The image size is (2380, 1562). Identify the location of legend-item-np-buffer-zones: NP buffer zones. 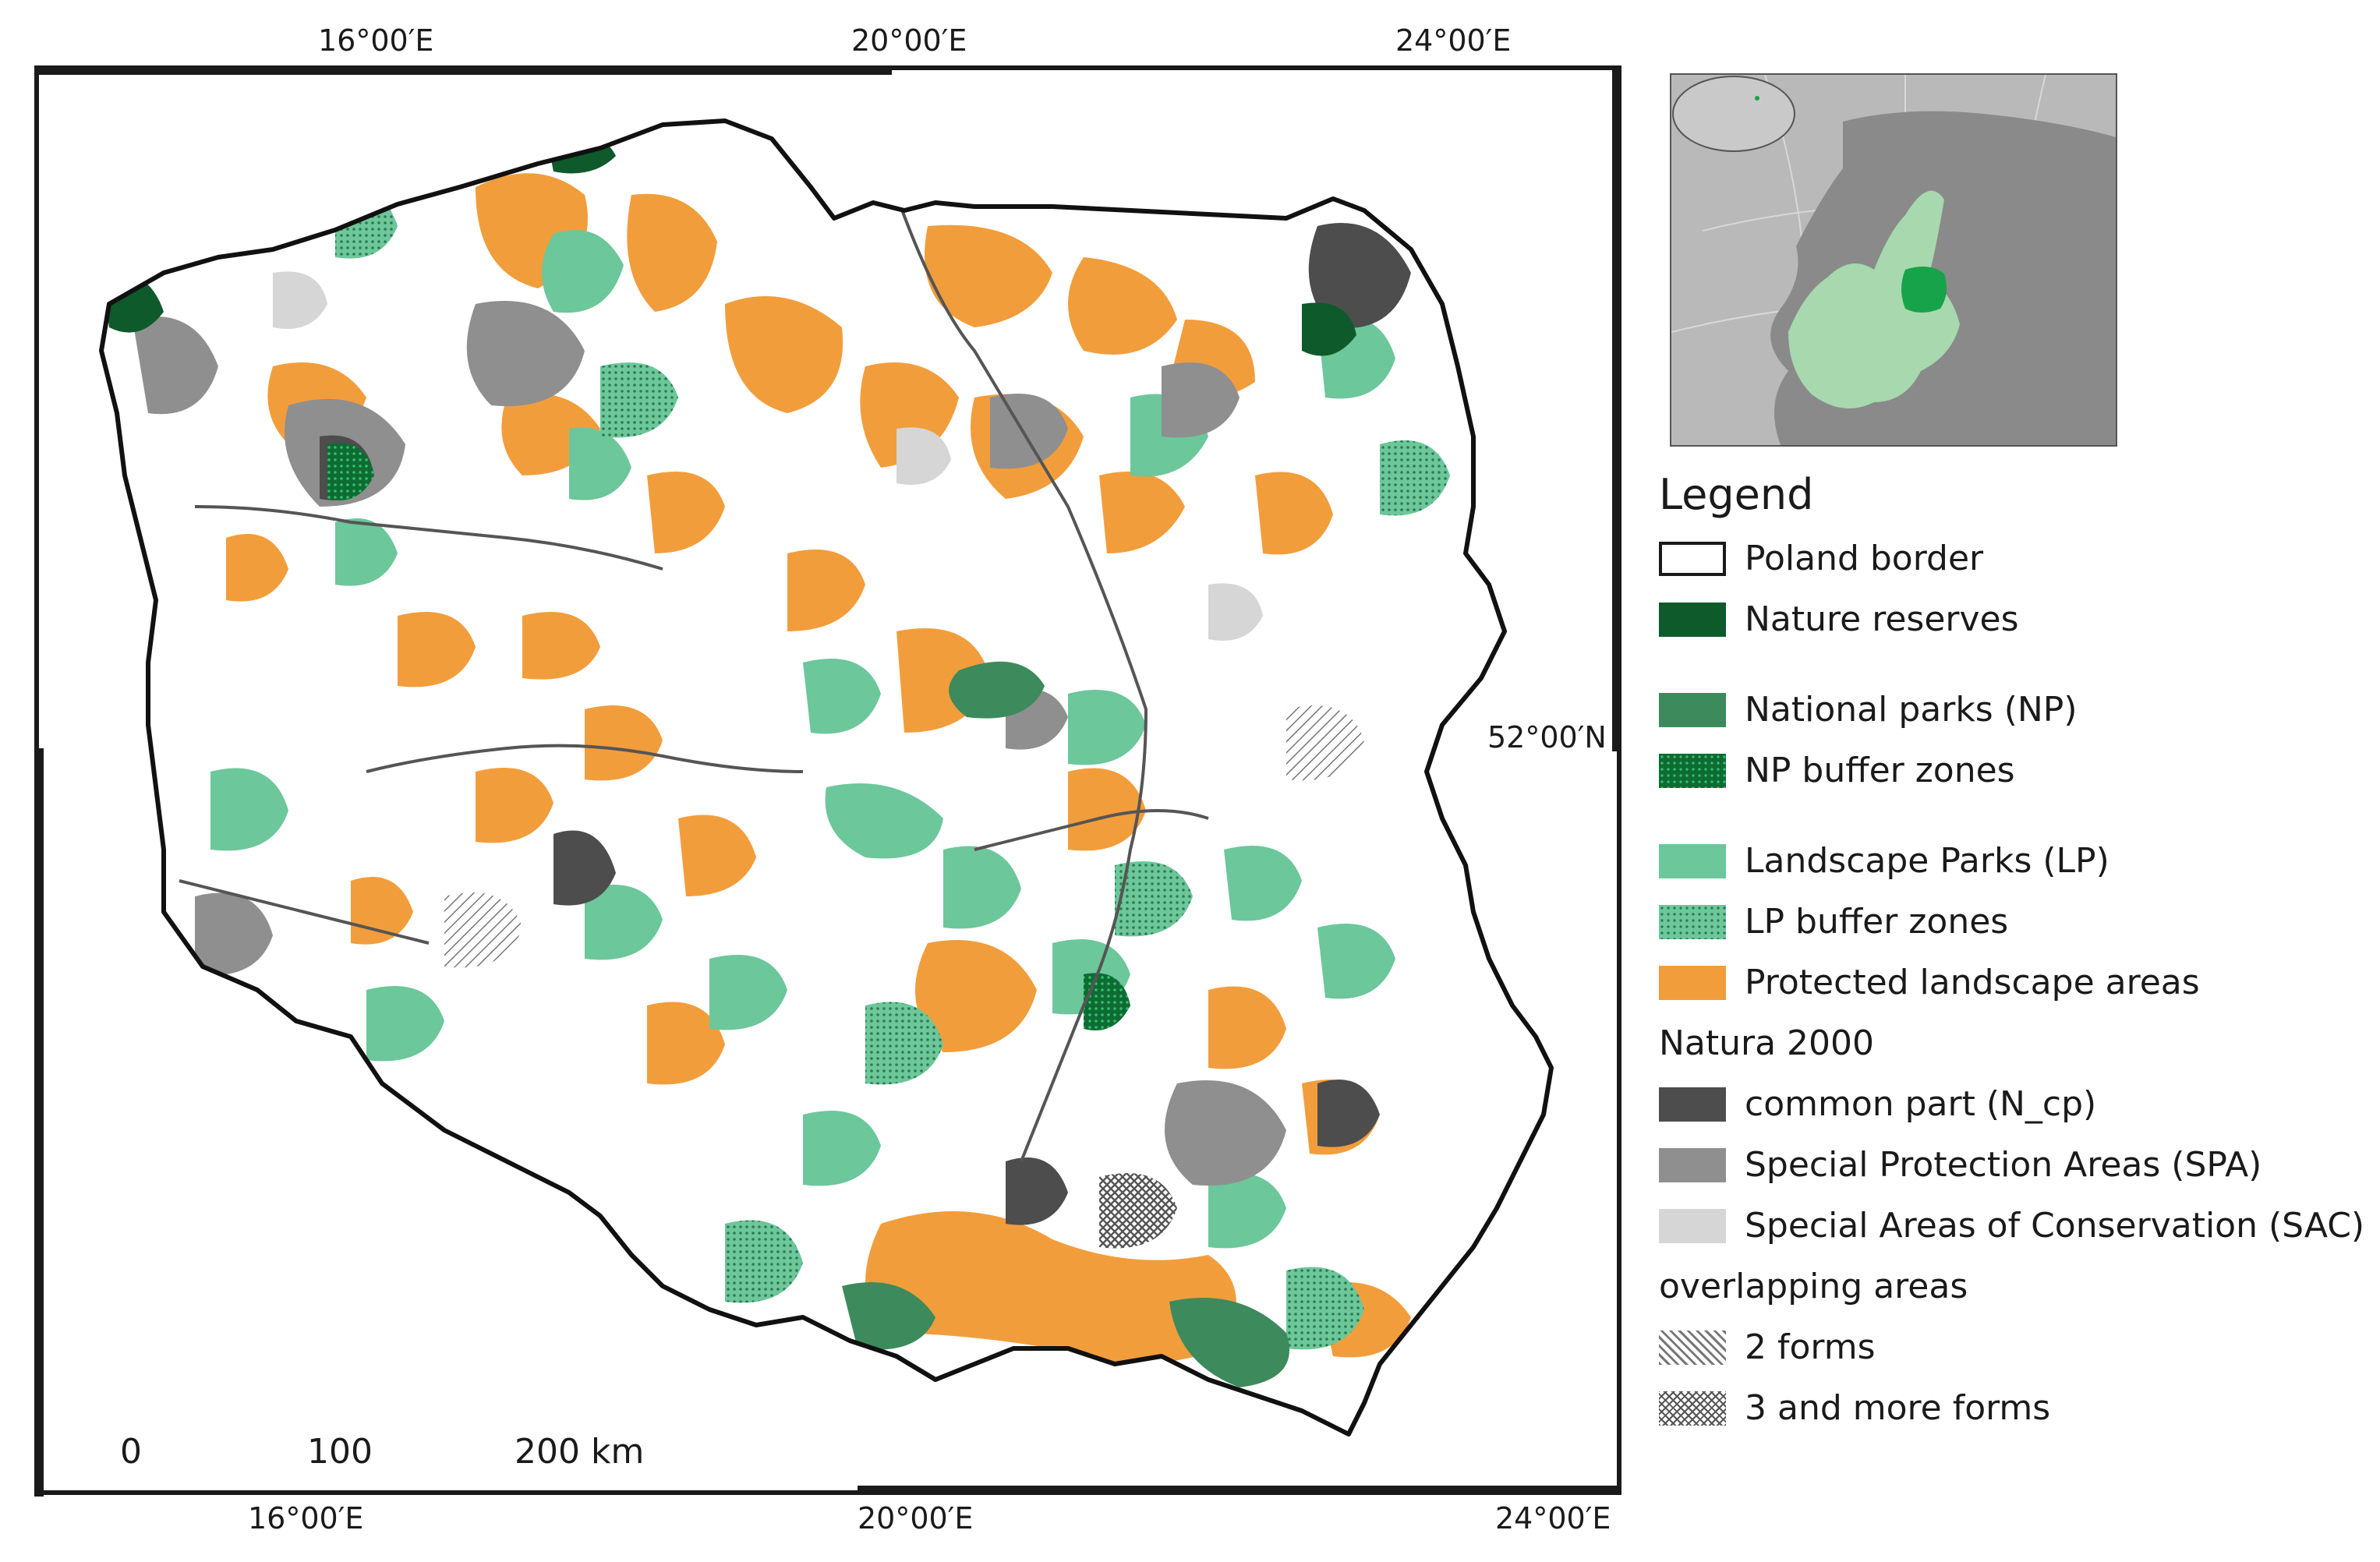
(2018, 770).